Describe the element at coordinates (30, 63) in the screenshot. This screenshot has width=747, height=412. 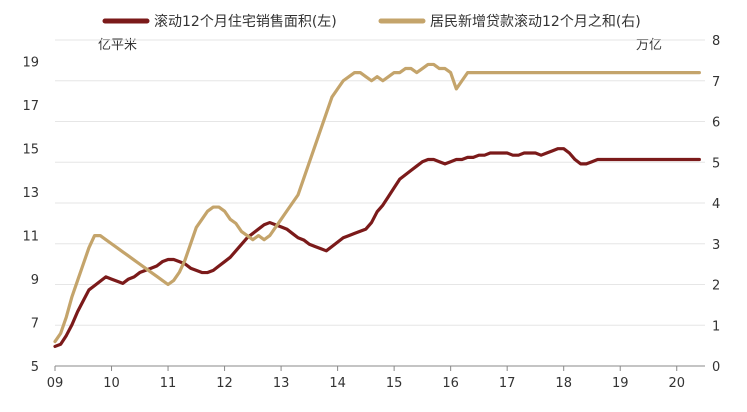
I see `left-axis-tick-label: 19` at that location.